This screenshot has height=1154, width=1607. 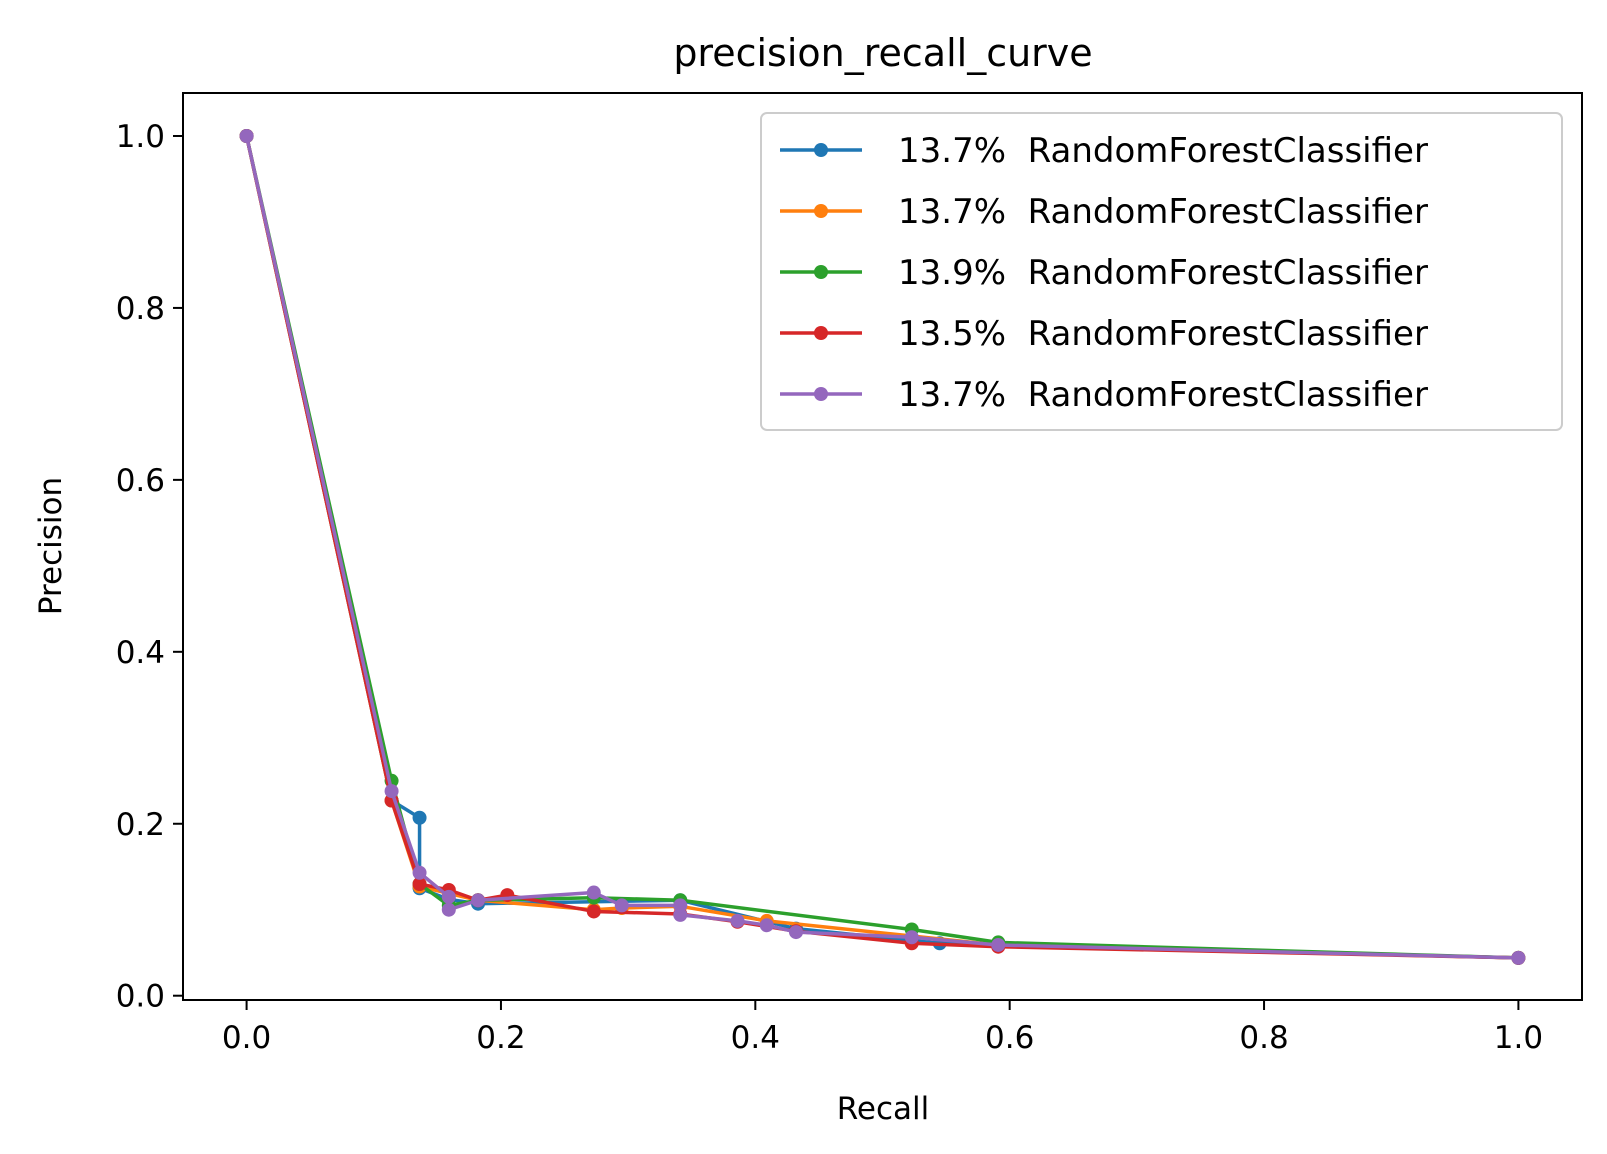 I want to click on legend-box, so click(x=1161, y=271).